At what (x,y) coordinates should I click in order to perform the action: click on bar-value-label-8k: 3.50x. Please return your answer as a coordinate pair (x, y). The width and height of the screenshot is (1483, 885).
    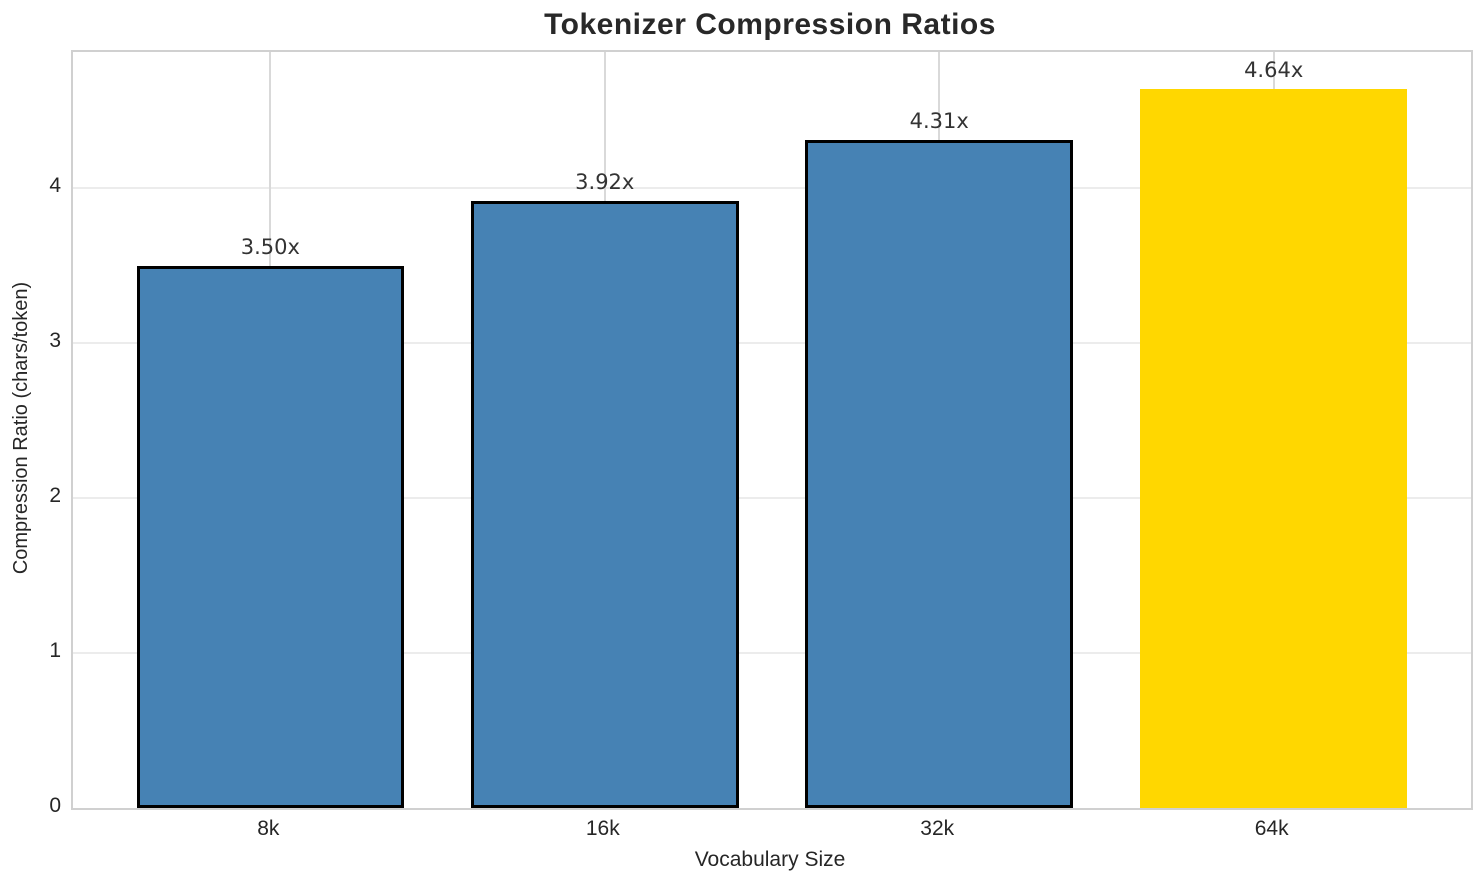
    Looking at the image, I should click on (270, 246).